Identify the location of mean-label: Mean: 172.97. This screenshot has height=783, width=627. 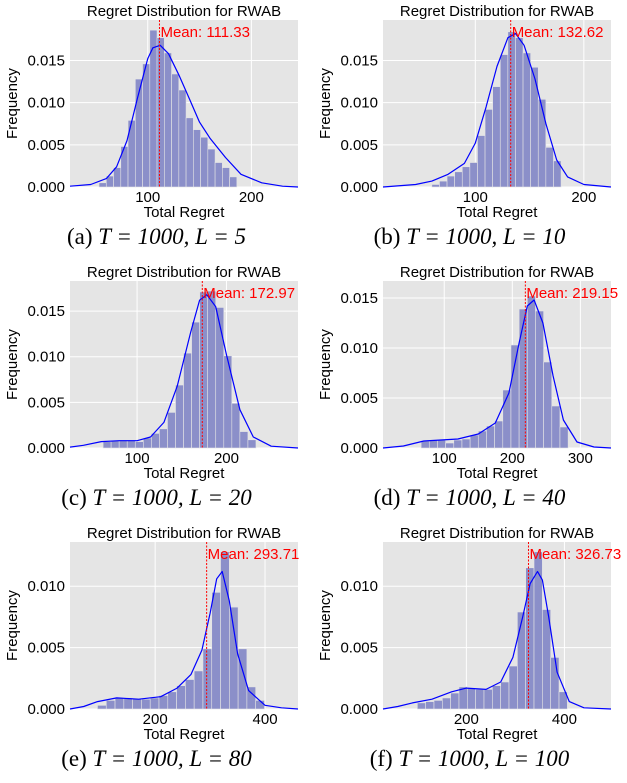
(249, 293).